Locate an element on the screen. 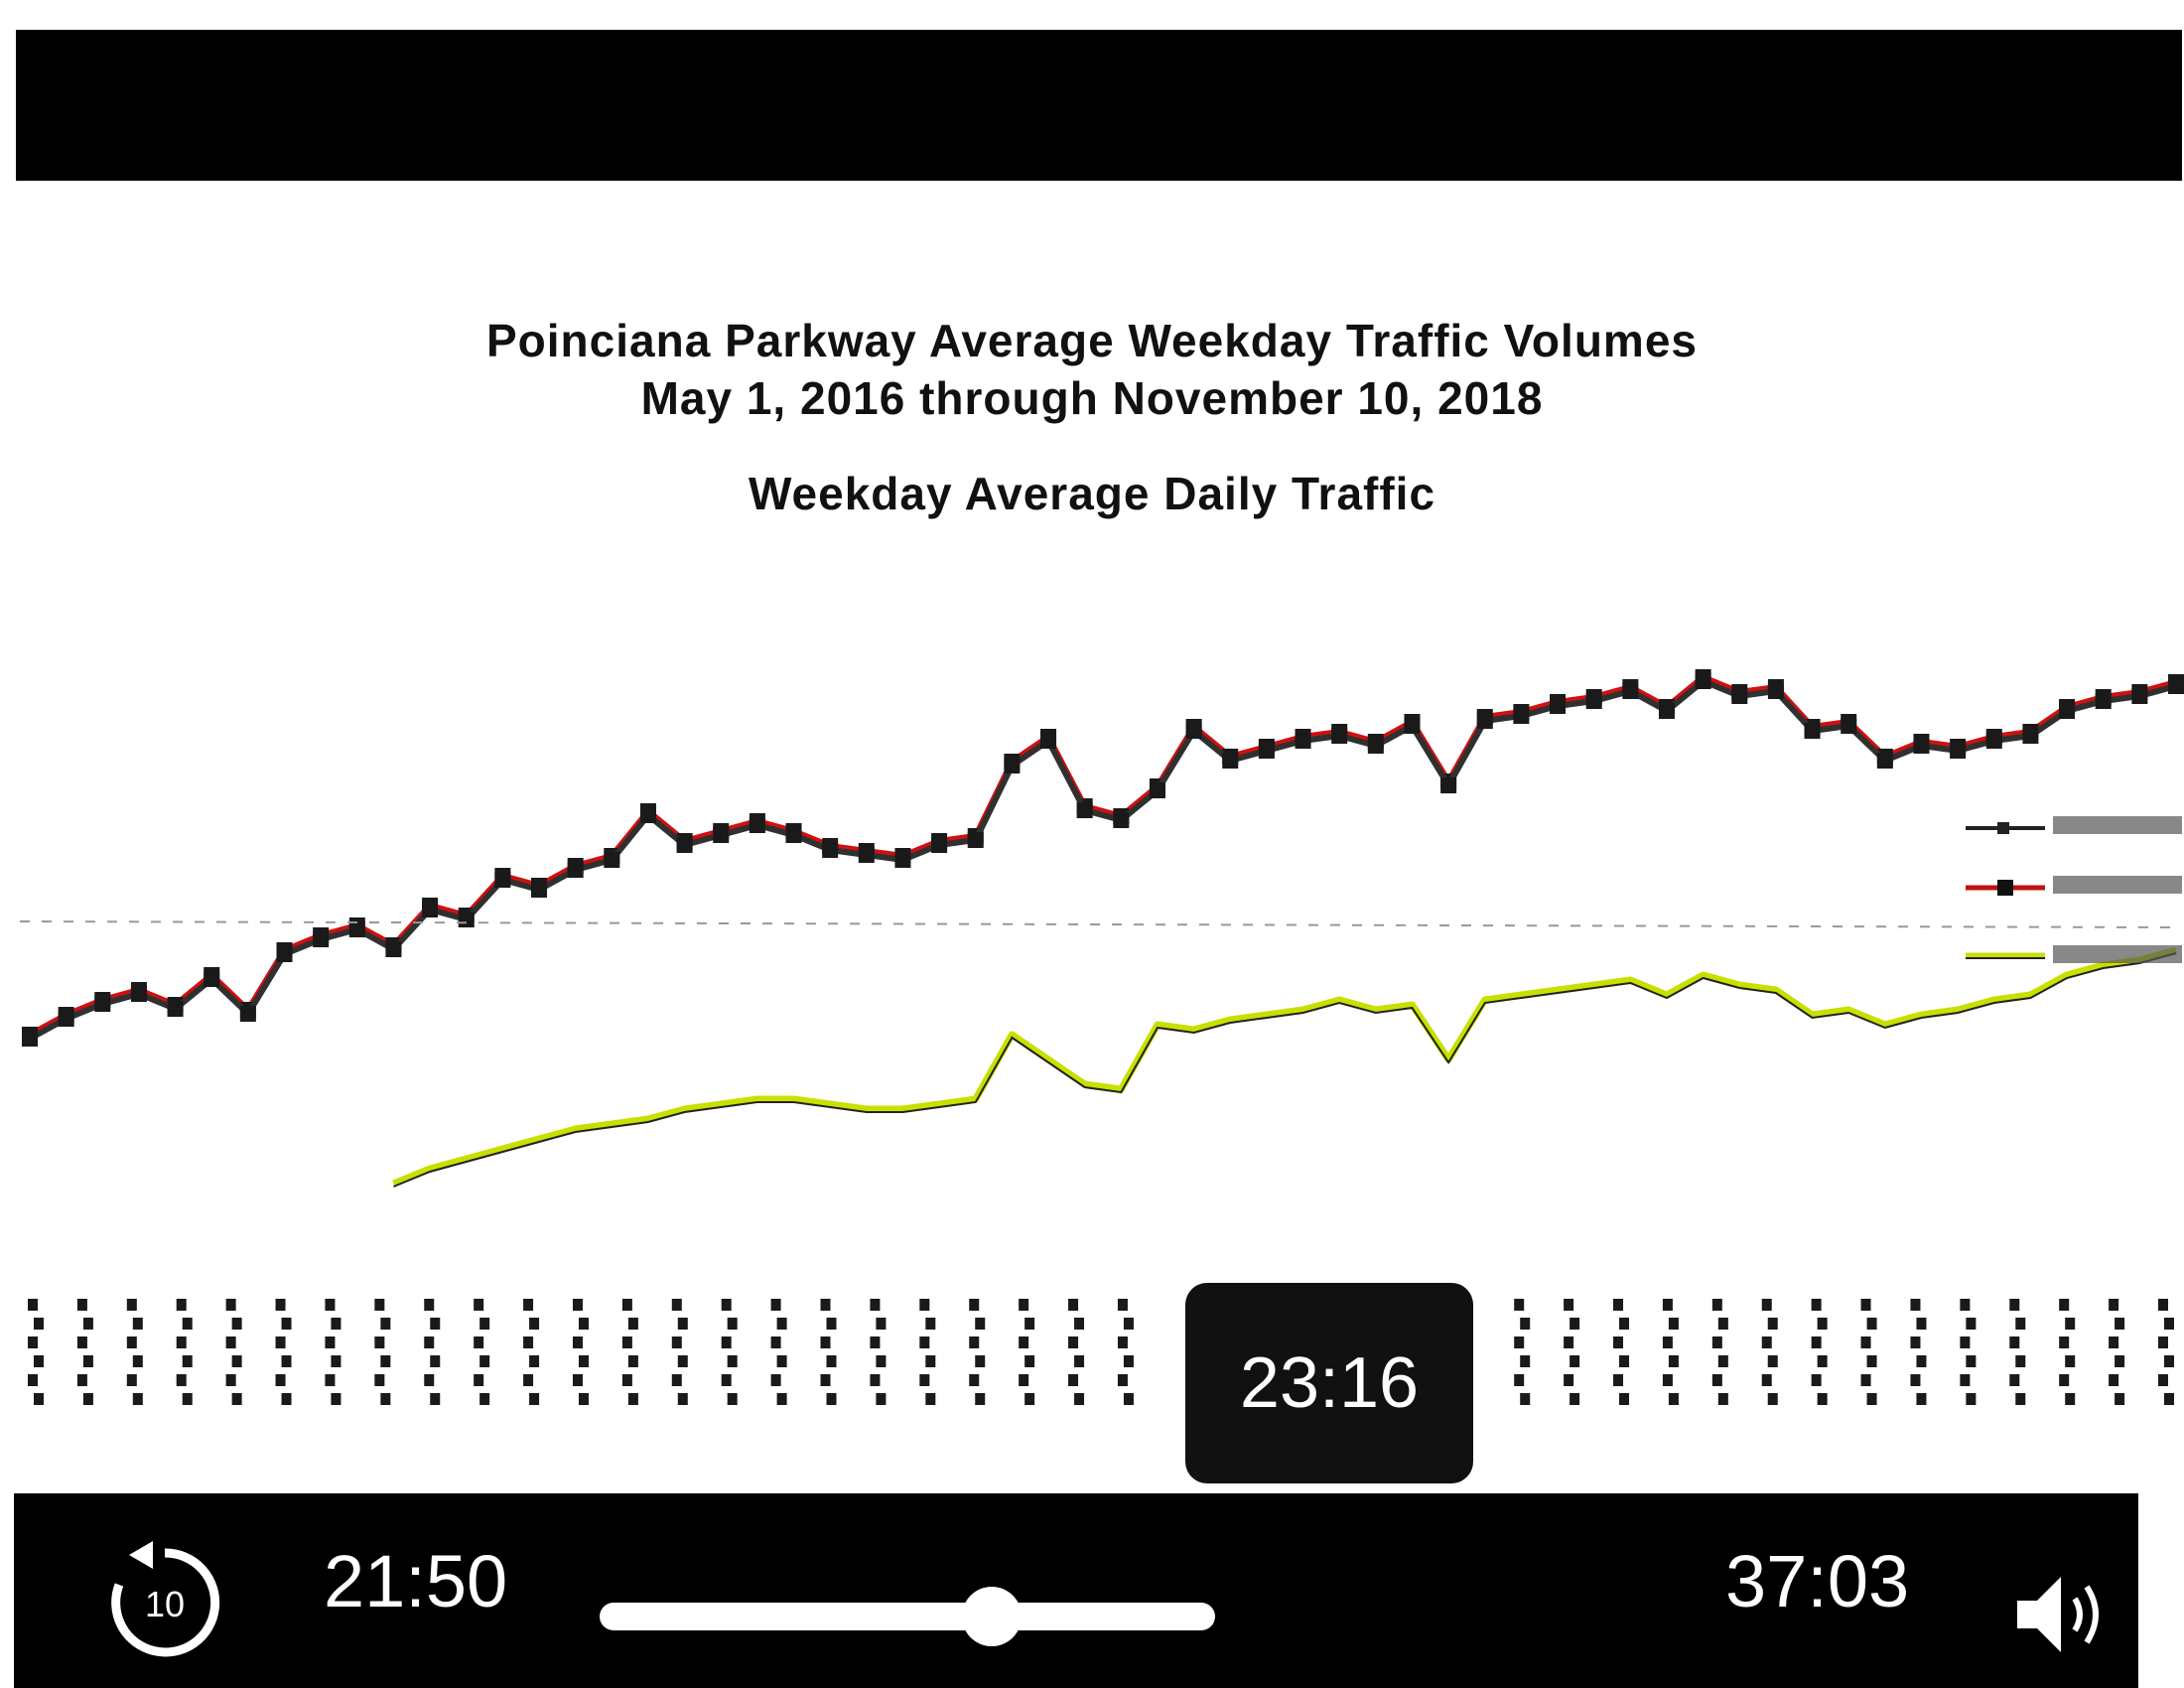  volume-button is located at coordinates (2063, 1614).